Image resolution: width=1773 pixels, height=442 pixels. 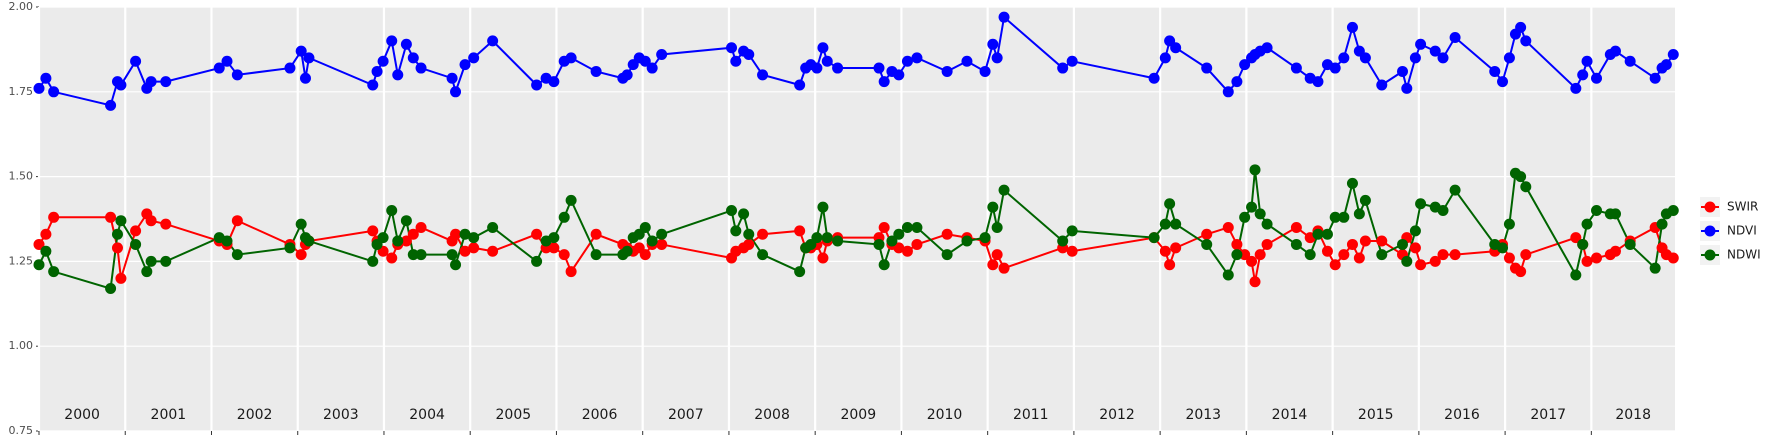 I want to click on y-tick-label: 1.25, so click(x=21, y=260).